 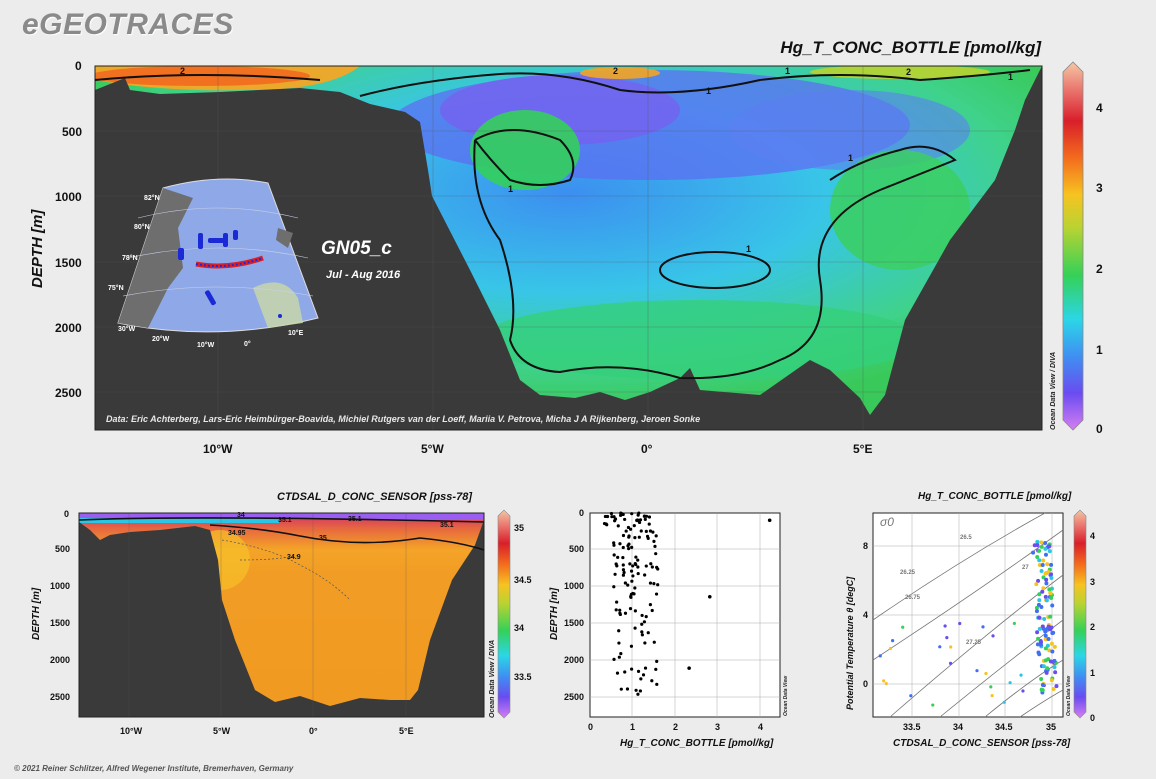 What do you see at coordinates (116, 288) in the screenshot?
I see `map-lat-label: 75°N` at bounding box center [116, 288].